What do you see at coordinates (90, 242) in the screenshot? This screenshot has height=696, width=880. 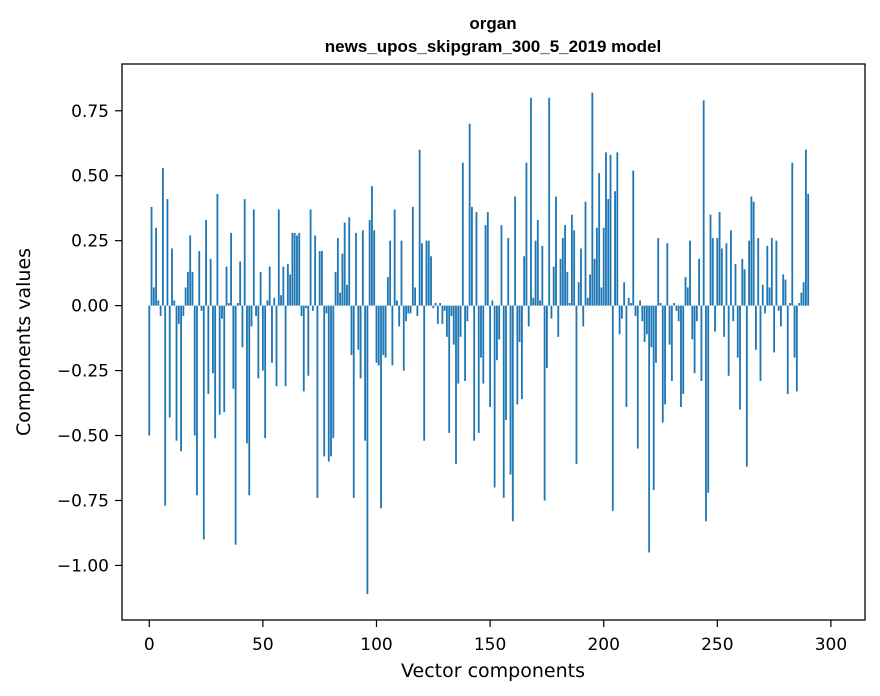 I see `y-tick-label: 0.25` at bounding box center [90, 242].